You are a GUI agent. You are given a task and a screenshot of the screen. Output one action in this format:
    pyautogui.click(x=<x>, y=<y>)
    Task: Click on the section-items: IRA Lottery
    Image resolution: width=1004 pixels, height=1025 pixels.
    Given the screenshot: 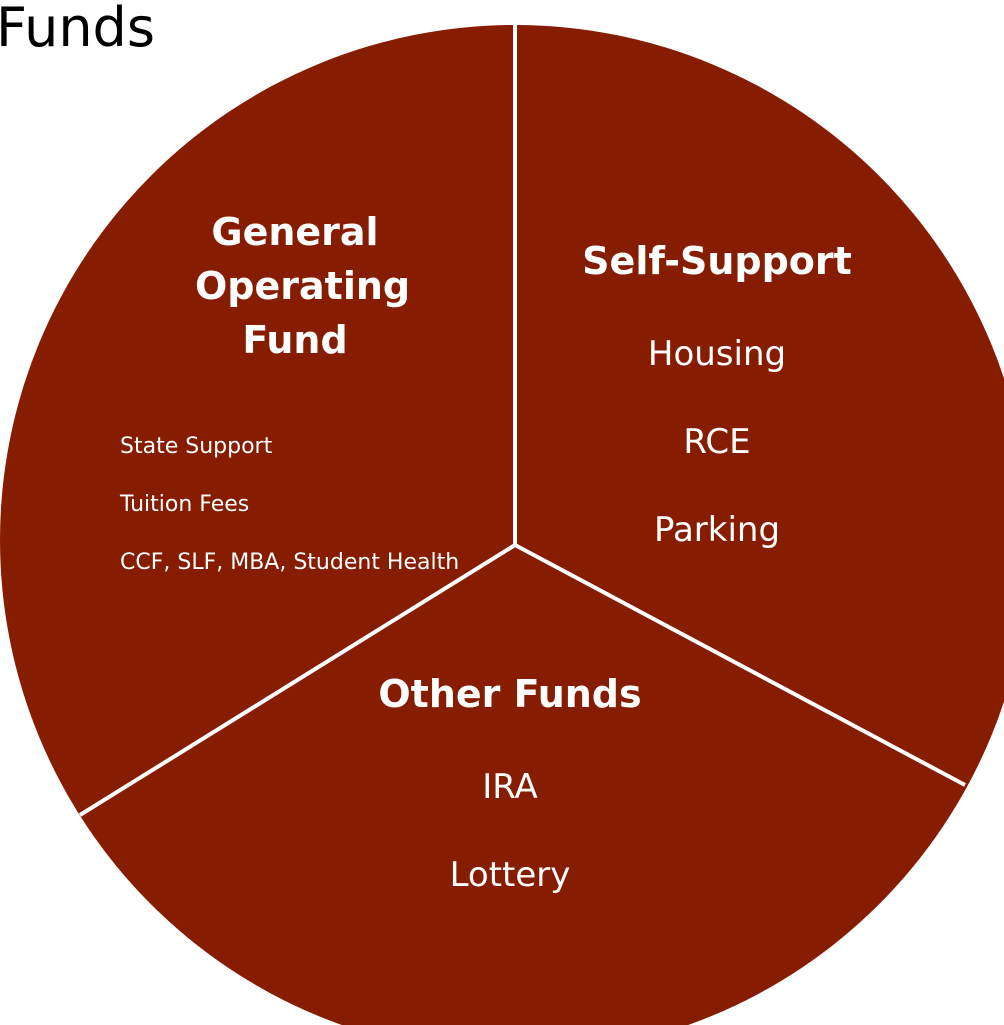 What is the action you would take?
    pyautogui.click(x=510, y=831)
    